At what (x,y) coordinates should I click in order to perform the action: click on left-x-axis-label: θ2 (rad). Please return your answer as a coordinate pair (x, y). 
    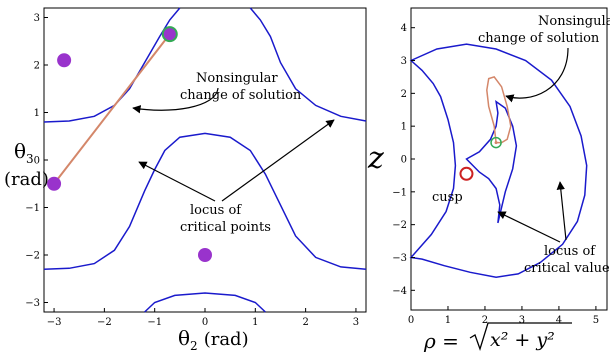
    Looking at the image, I should click on (213, 339).